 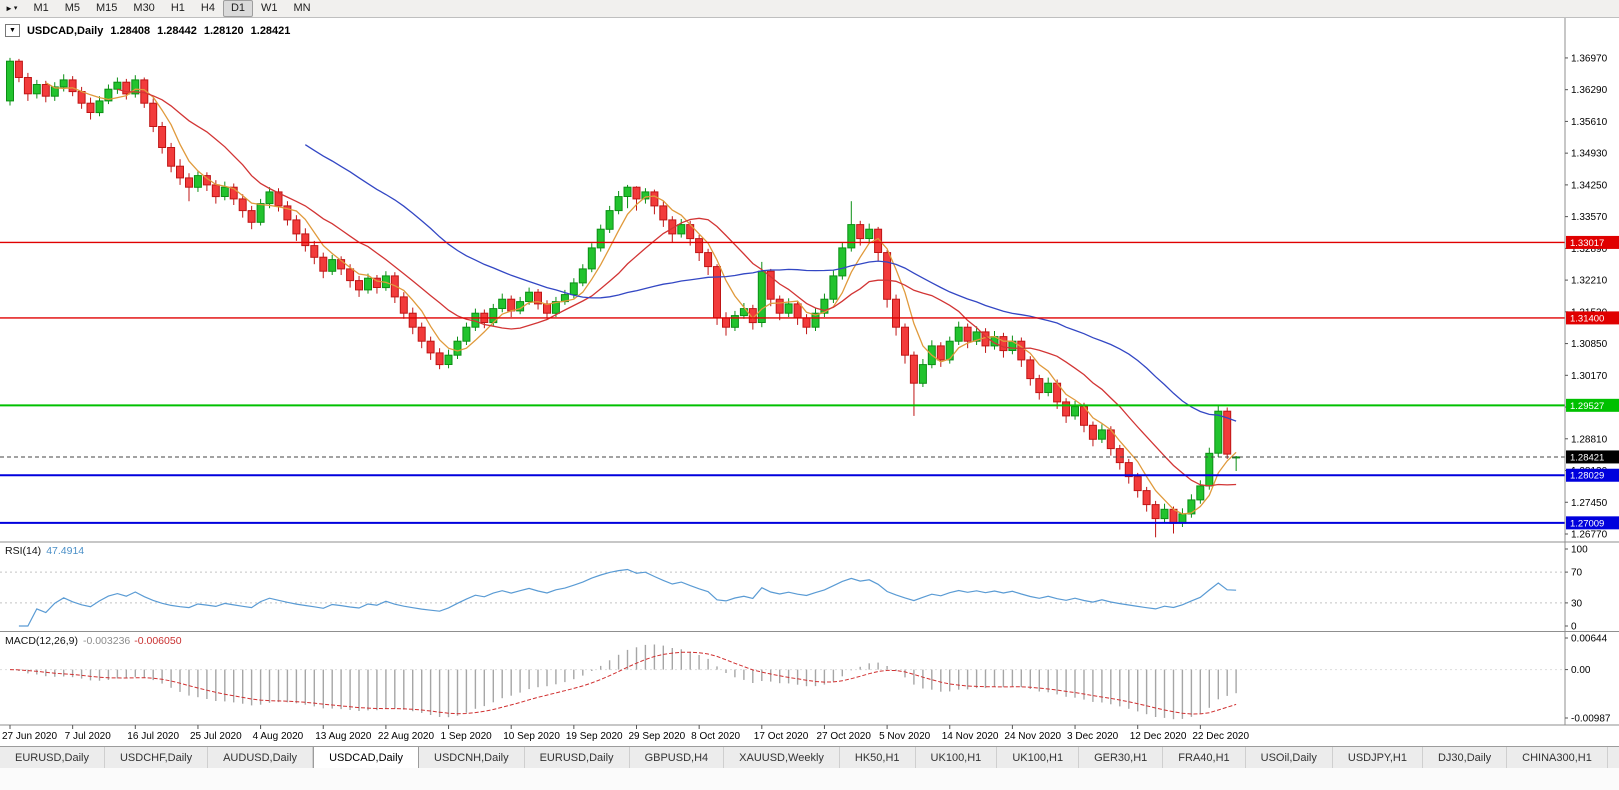 I want to click on svg-text: 0, so click(x=1574, y=627).